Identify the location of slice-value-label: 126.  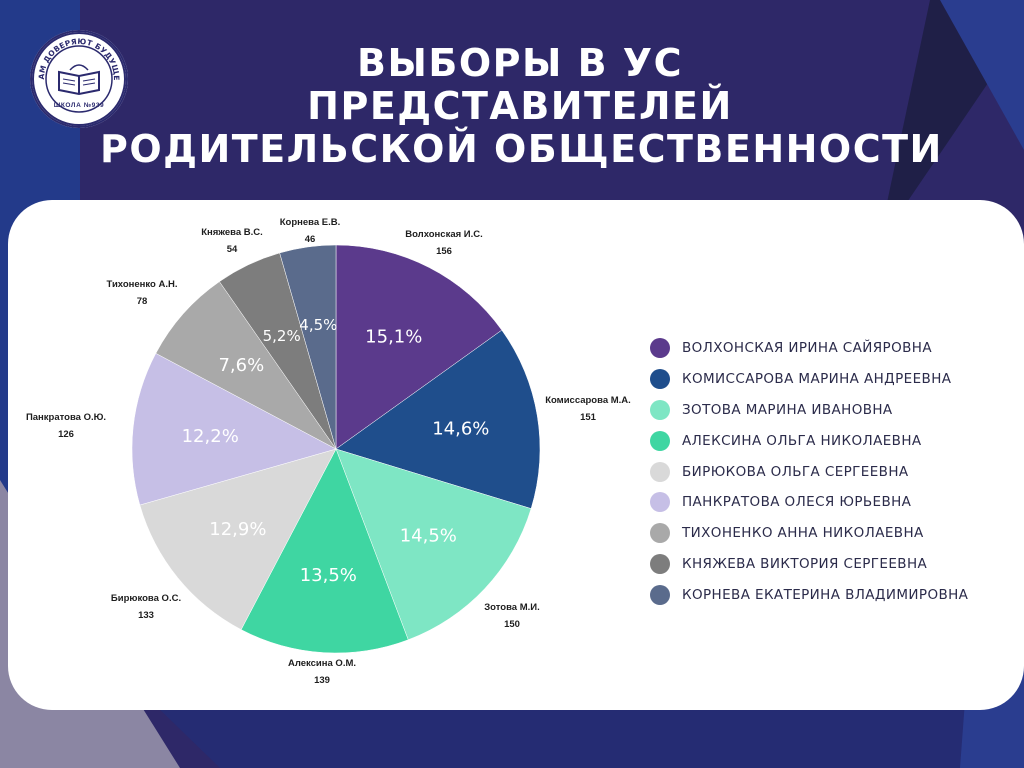
(66, 434).